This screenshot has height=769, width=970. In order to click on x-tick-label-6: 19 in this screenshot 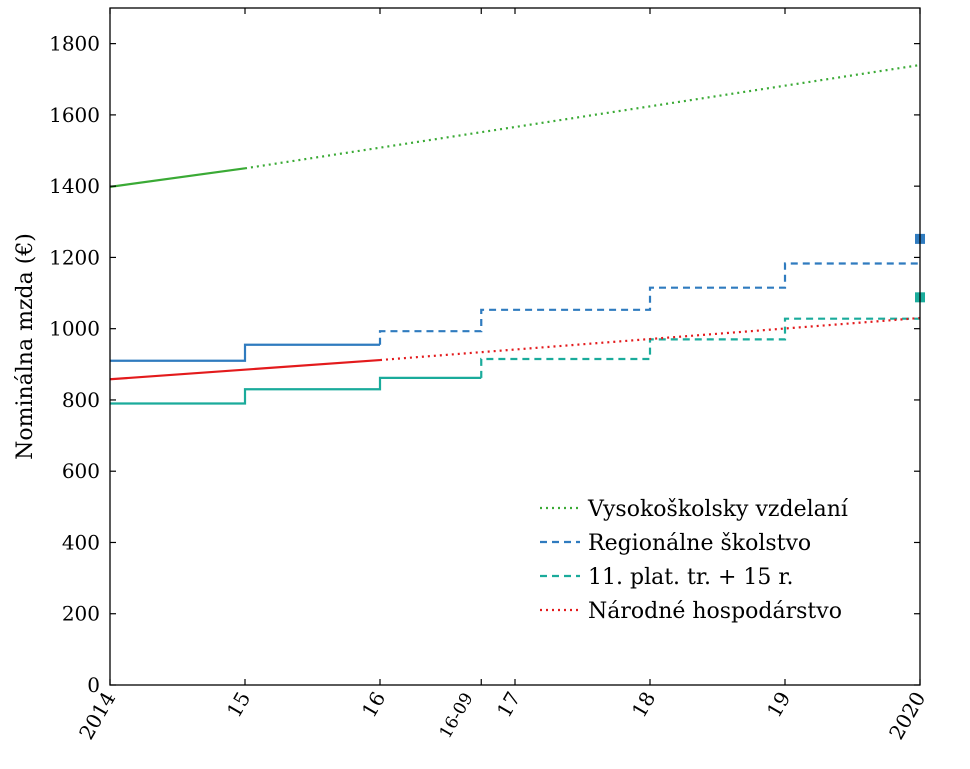, I will do `click(779, 705)`.